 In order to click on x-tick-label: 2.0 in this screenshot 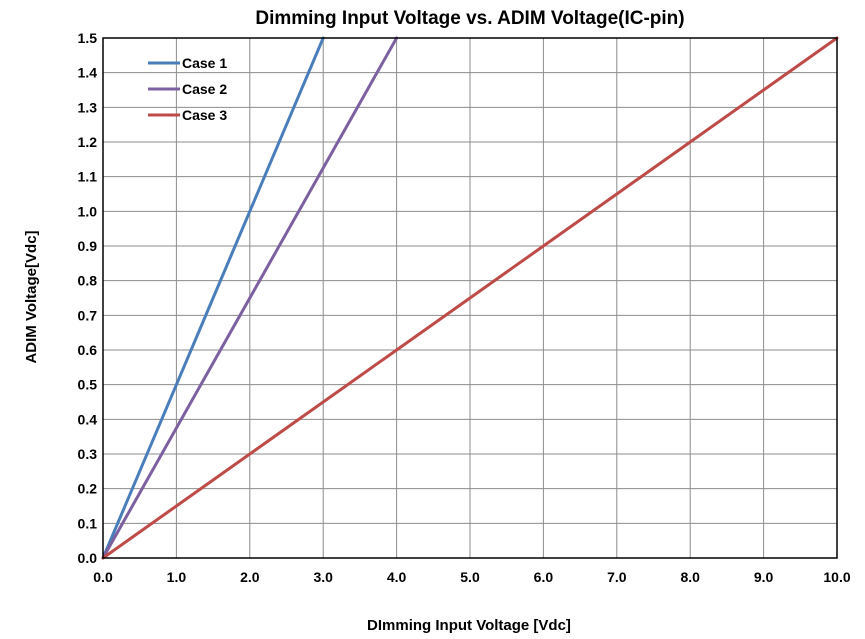, I will do `click(250, 577)`.